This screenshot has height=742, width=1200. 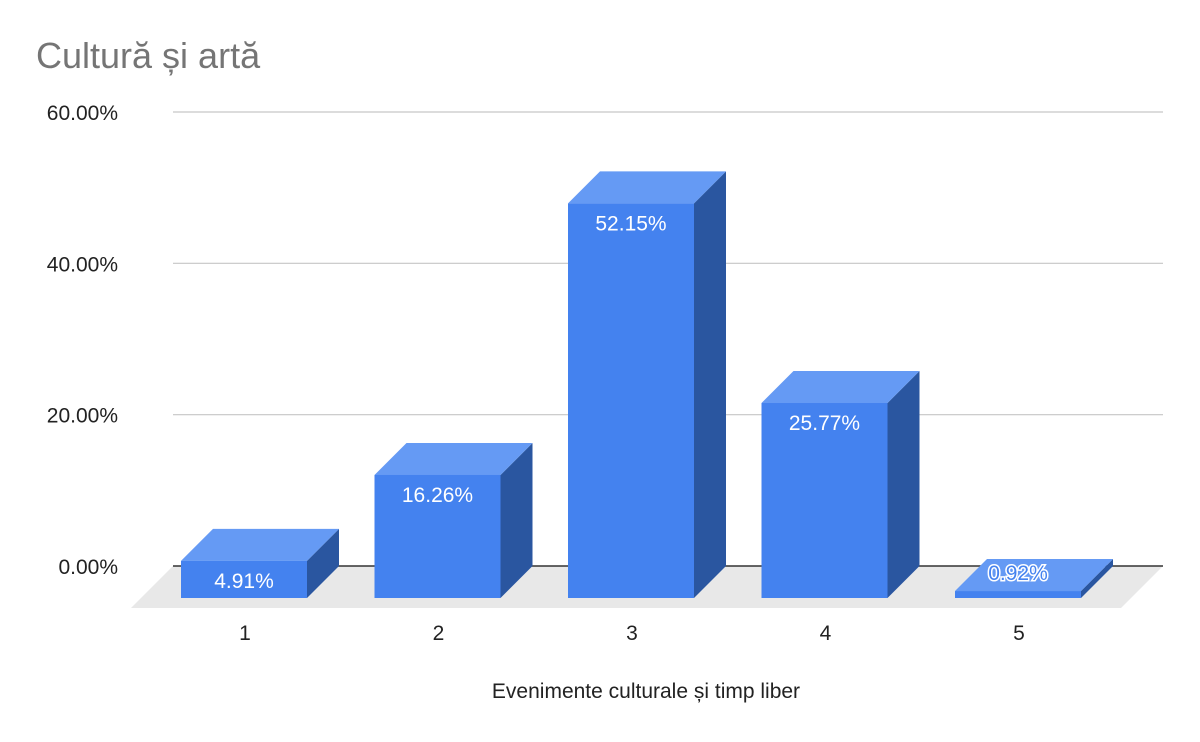 I want to click on data-label: 0.92%, so click(x=1018, y=573).